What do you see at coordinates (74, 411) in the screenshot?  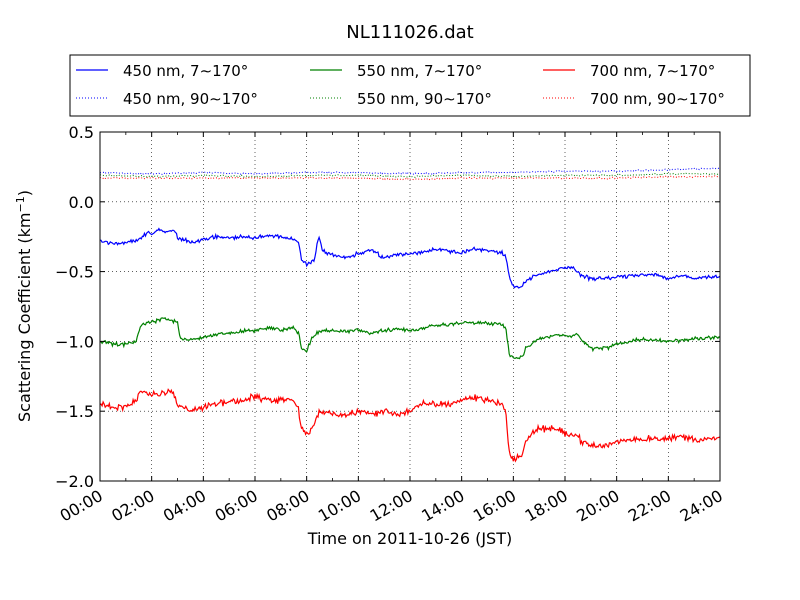 I see `y-tick-label: −1.5` at bounding box center [74, 411].